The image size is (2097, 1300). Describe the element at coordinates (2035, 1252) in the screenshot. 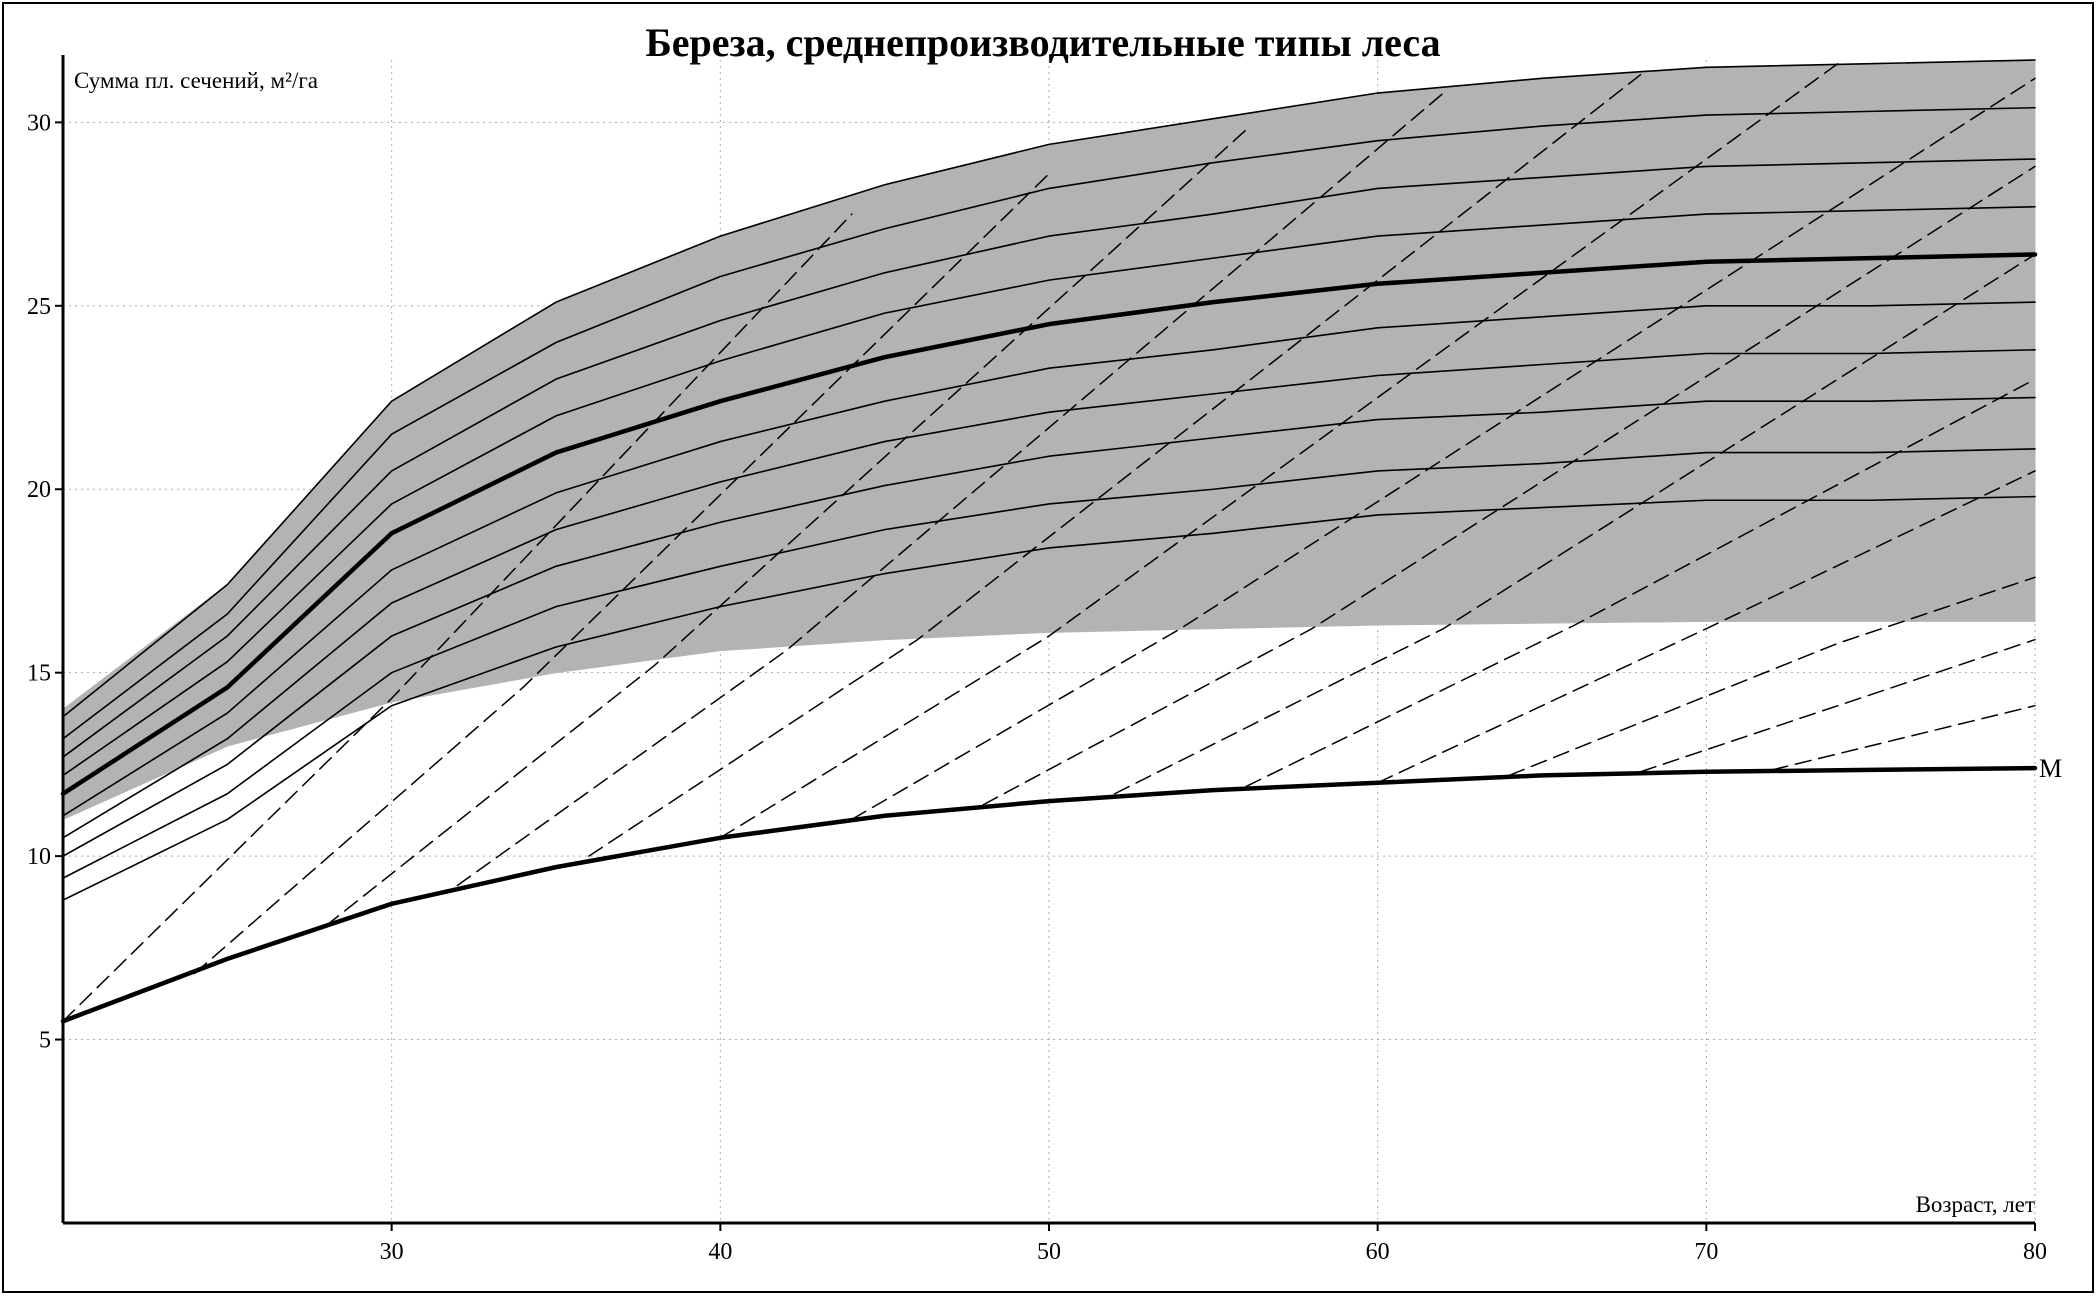

I see `x-tick-label: 80` at that location.